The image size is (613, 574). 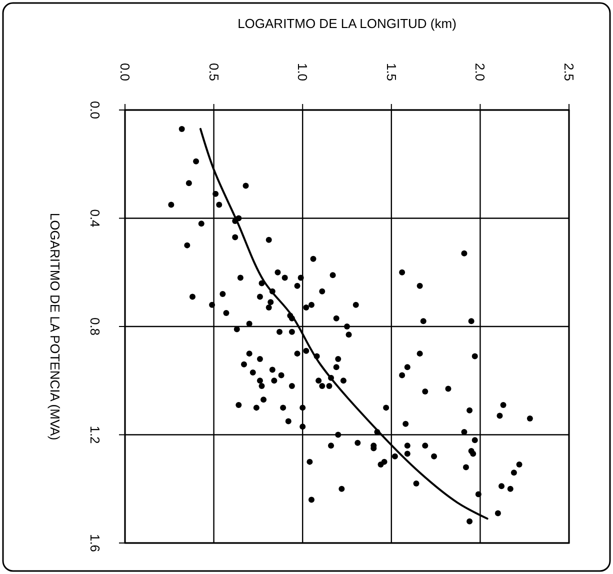 I want to click on y-tick-label: 1.6, so click(x=95, y=543).